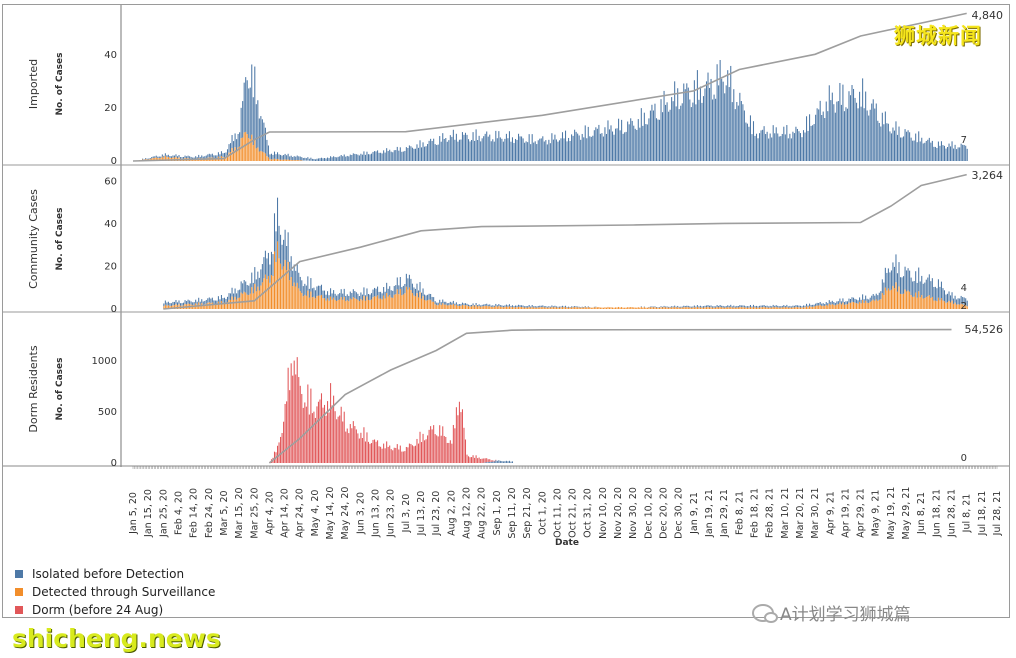  I want to click on x-tick-label: May 29, 21, so click(906, 513).